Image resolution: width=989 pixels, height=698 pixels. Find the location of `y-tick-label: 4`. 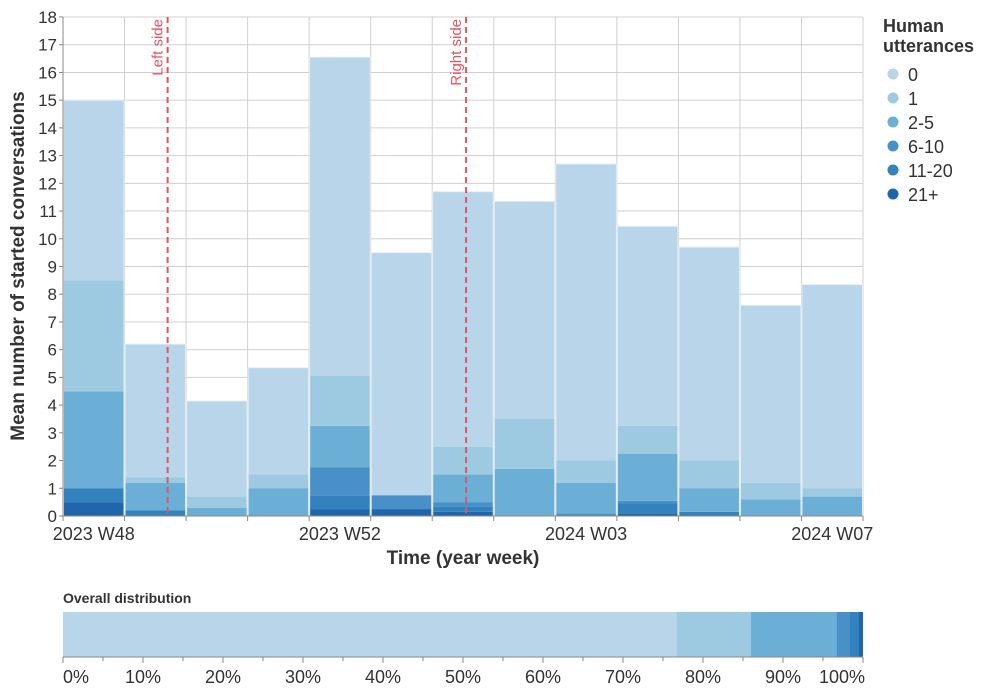

y-tick-label: 4 is located at coordinates (52, 405).